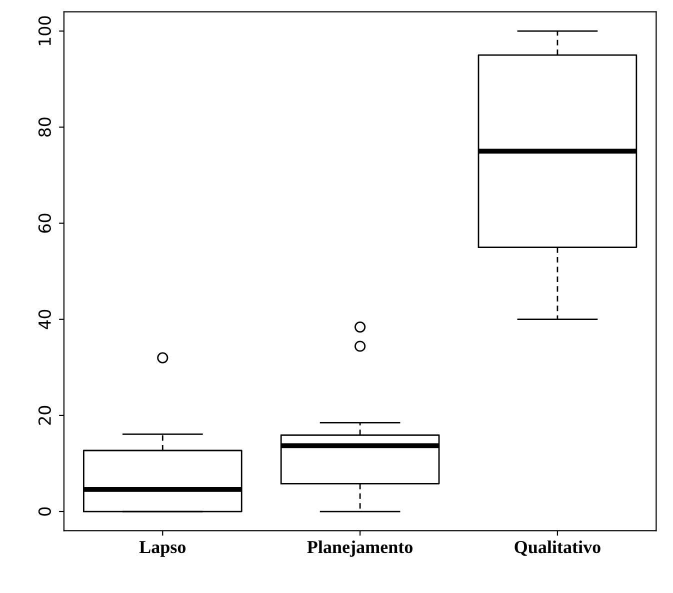 This screenshot has width=673, height=593. I want to click on x-tick-label: Planejamento, so click(360, 548).